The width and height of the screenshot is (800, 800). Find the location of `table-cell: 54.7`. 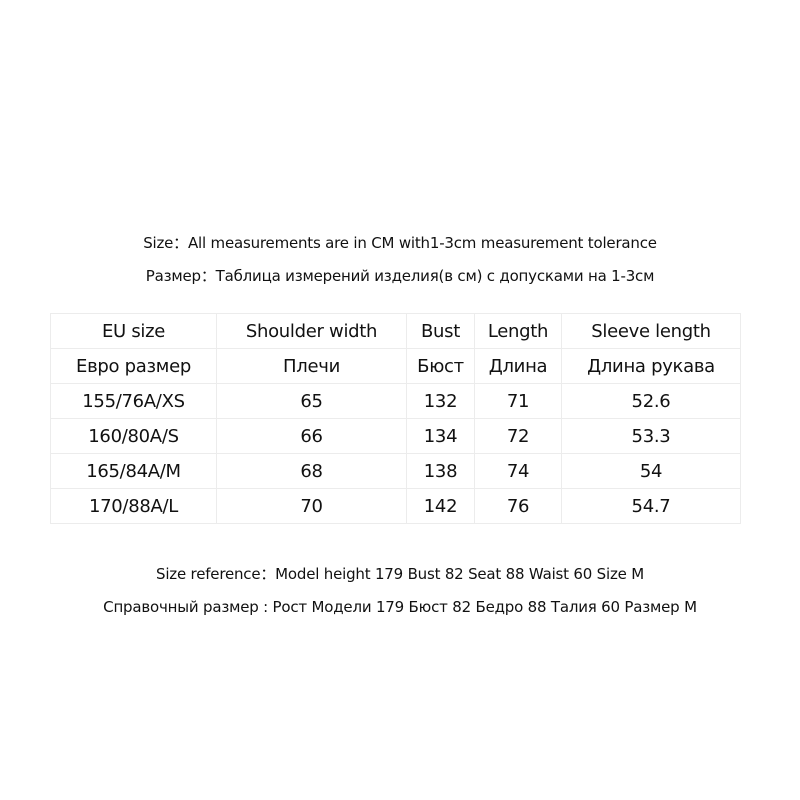

table-cell: 54.7 is located at coordinates (651, 506).